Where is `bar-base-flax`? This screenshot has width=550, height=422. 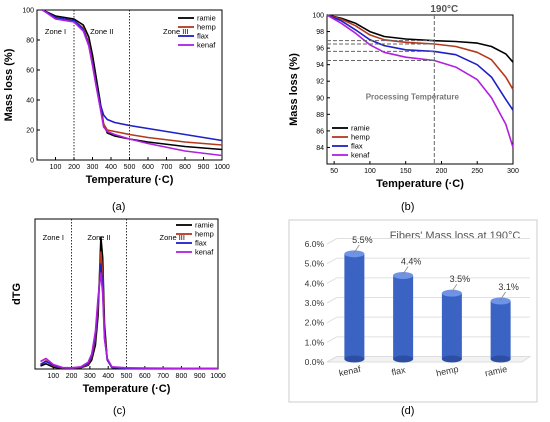
bar-base-flax is located at coordinates (403, 359).